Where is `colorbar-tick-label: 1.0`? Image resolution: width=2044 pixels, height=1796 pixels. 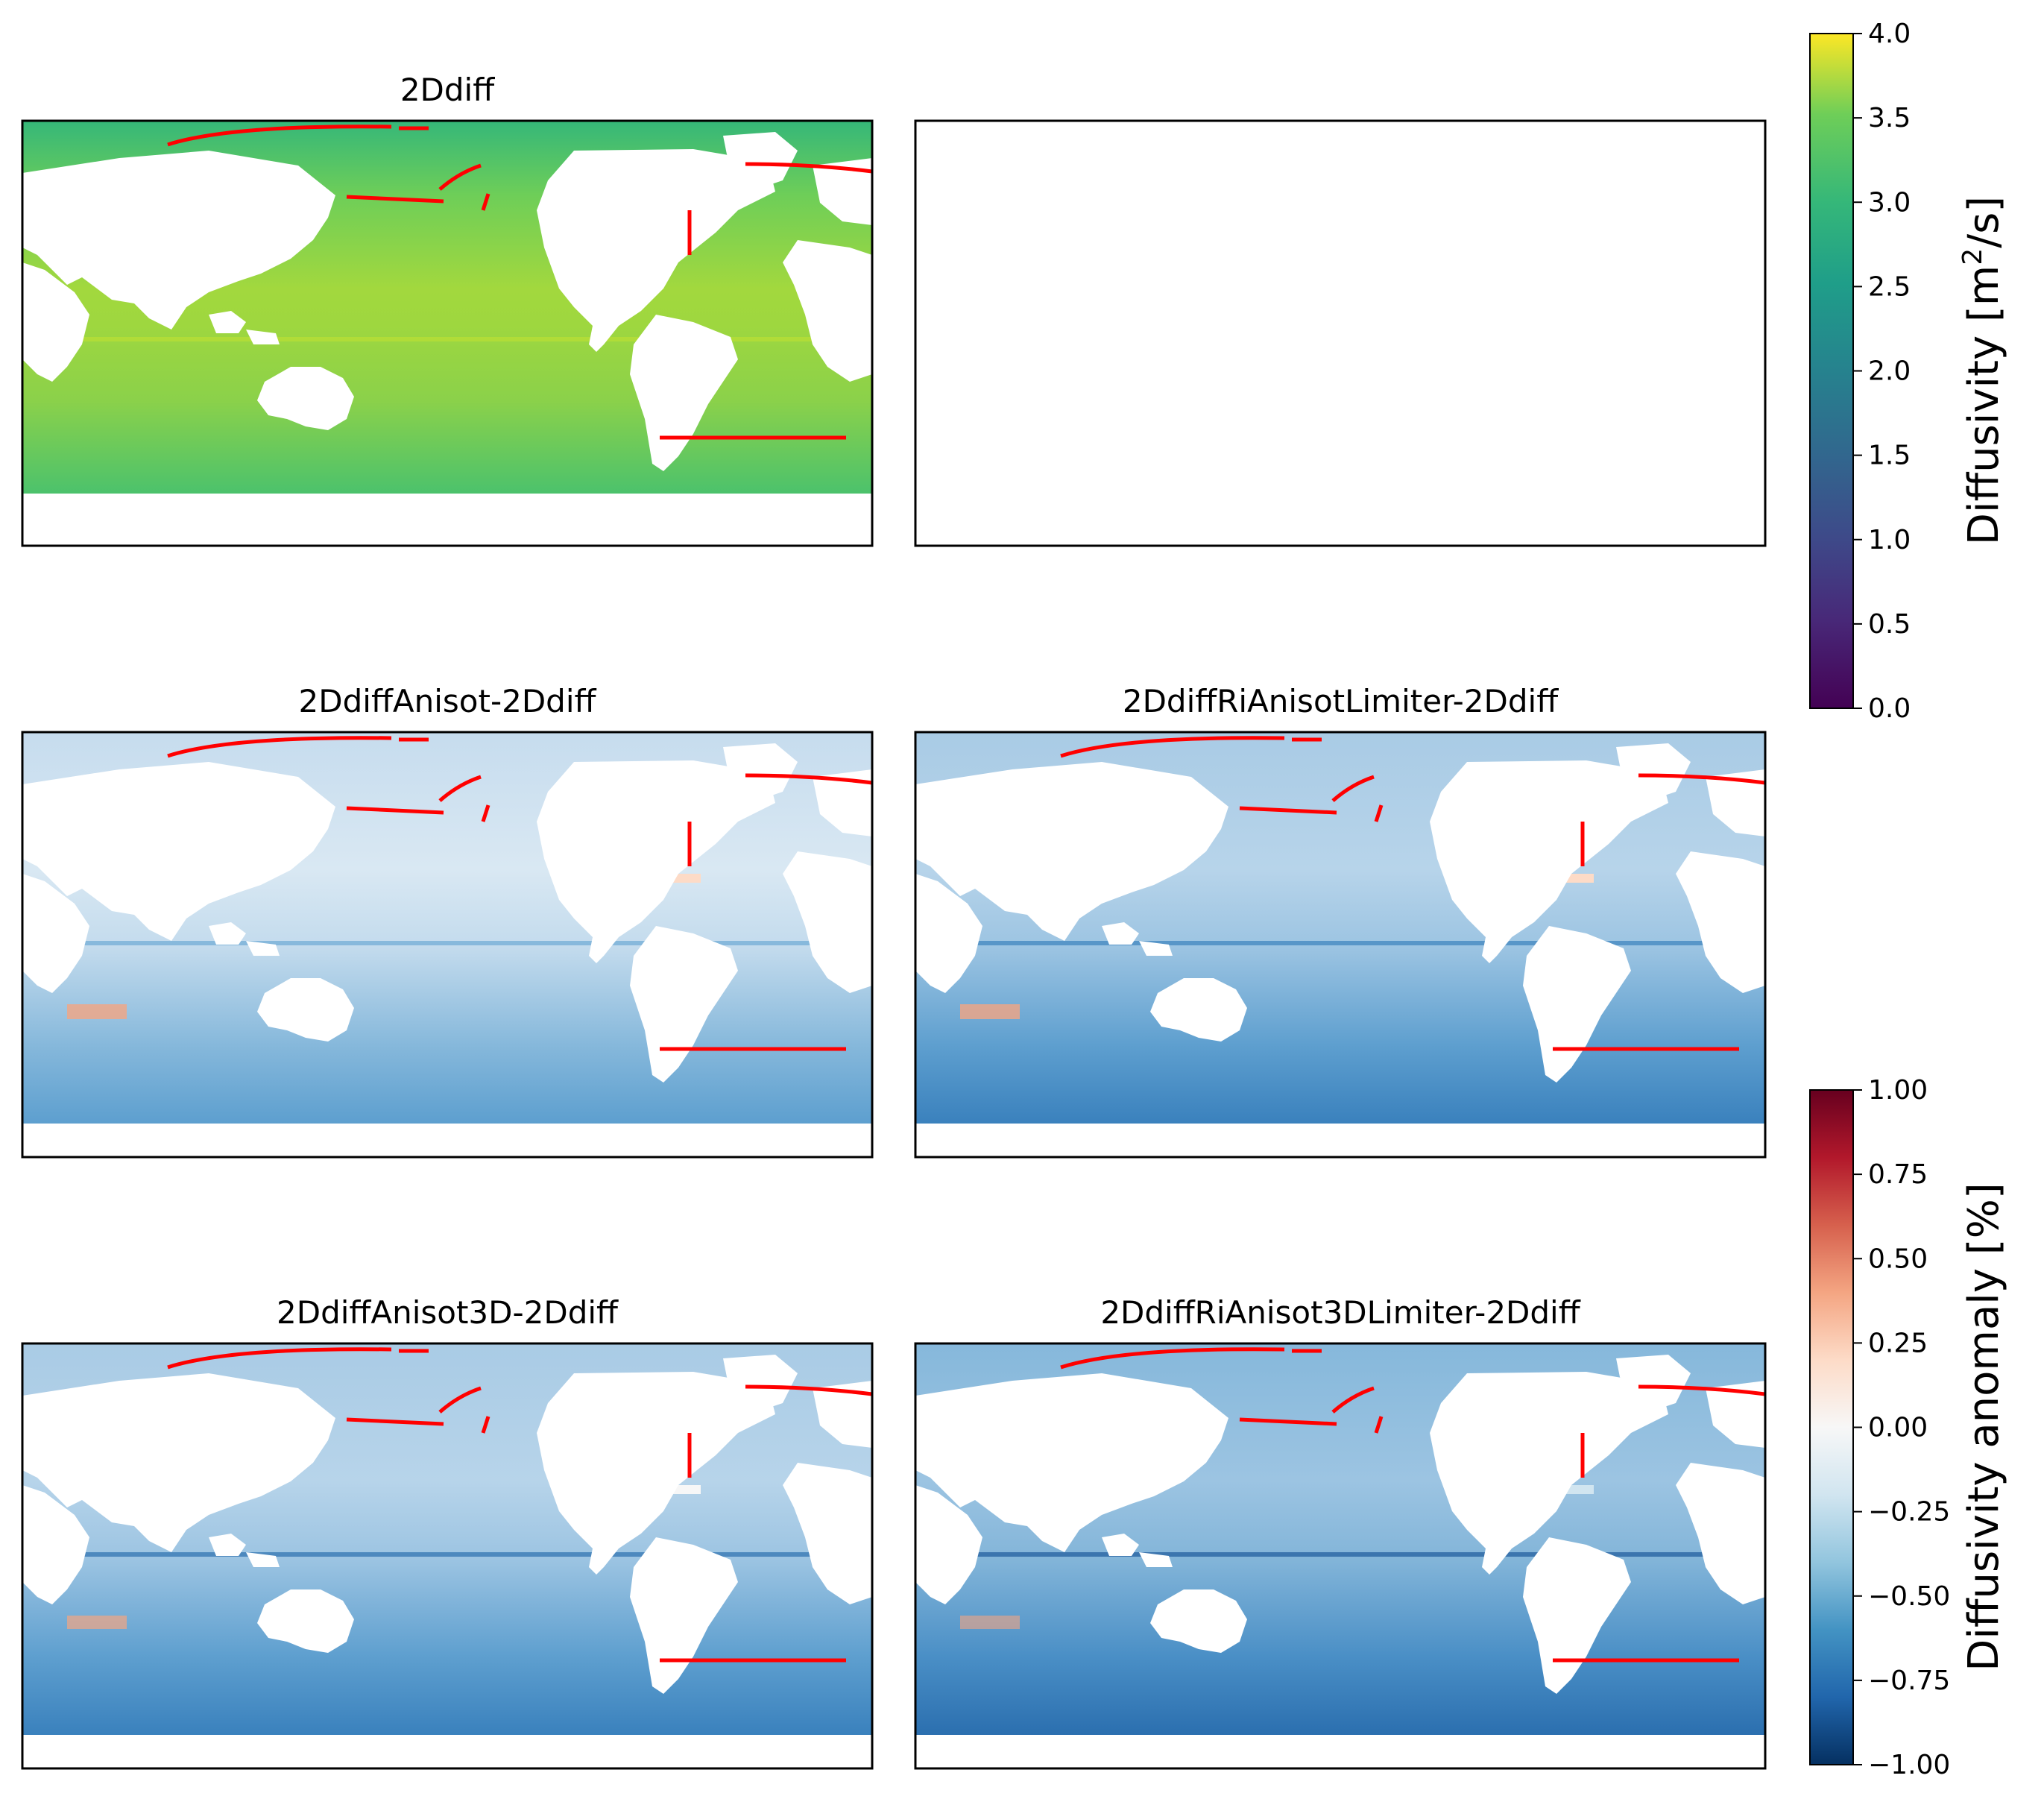
colorbar-tick-label: 1.0 is located at coordinates (1889, 540).